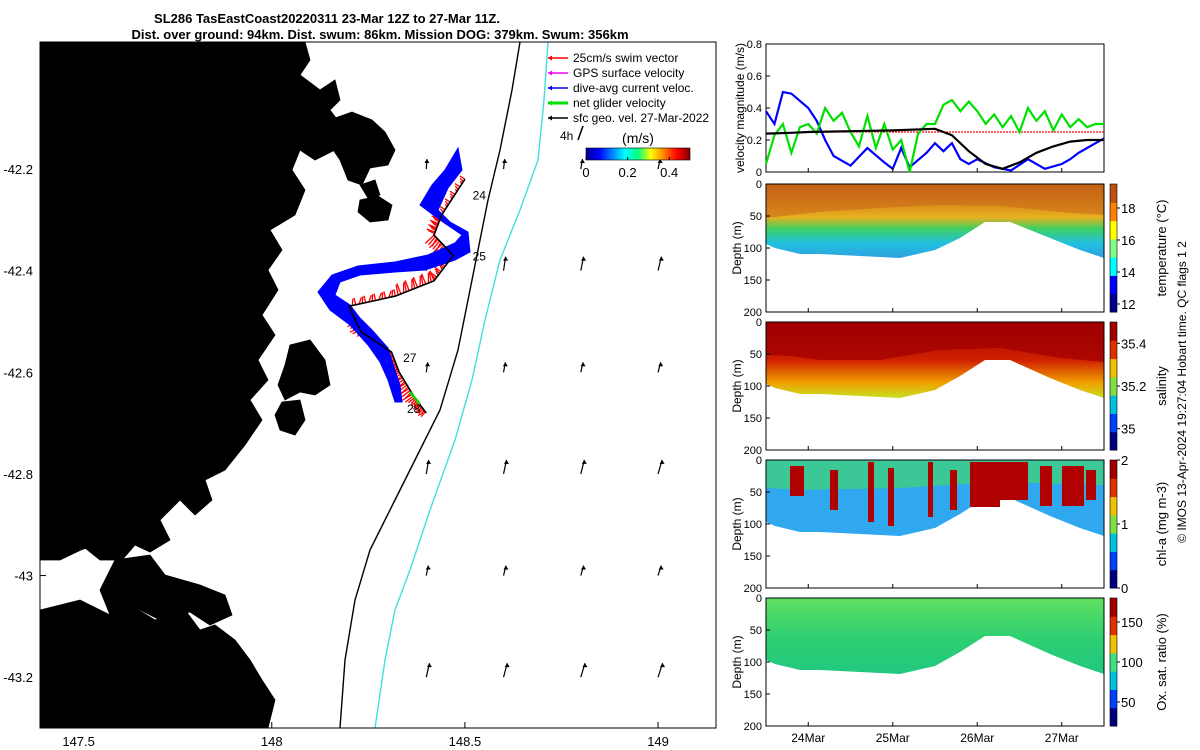 Image resolution: width=1200 pixels, height=750 pixels. What do you see at coordinates (410, 358) in the screenshot?
I see `day-label: 27` at bounding box center [410, 358].